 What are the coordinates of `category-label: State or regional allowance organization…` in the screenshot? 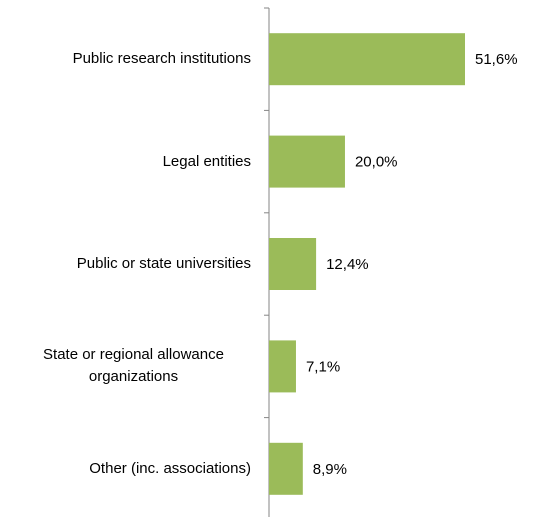 It's located at (133, 366).